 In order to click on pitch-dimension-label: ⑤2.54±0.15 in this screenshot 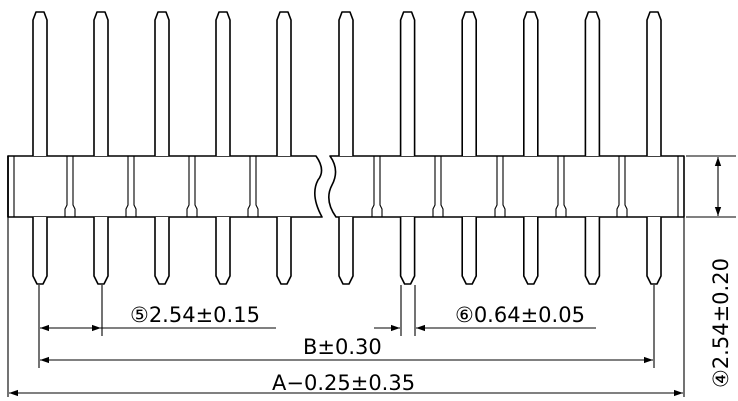, I will do `click(195, 315)`.